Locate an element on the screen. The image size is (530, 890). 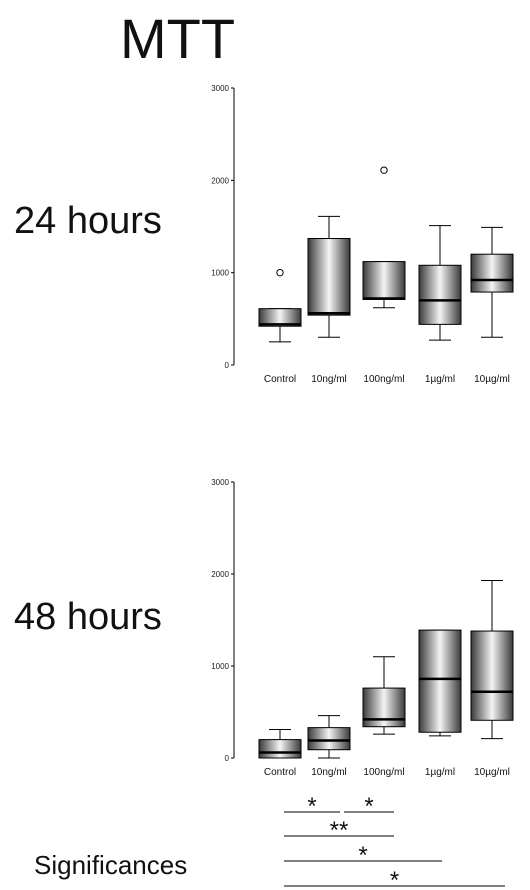
figure-title: MTT is located at coordinates (178, 38).